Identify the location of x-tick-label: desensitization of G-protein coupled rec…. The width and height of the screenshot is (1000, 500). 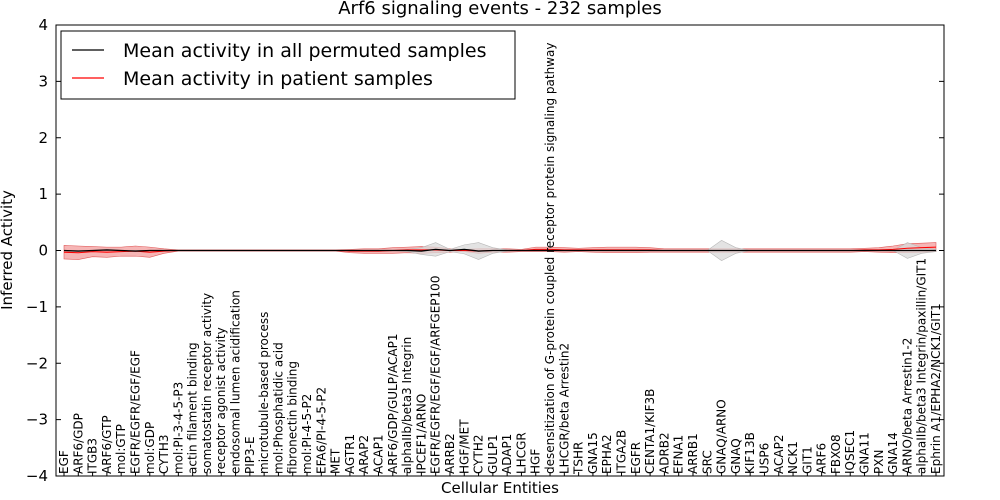
(550, 258).